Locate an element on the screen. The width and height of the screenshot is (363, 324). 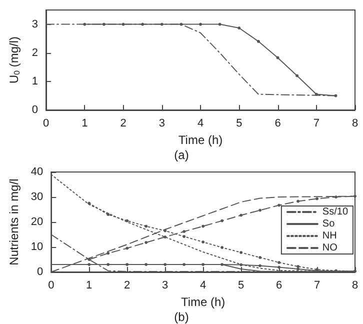
y-tick-label: 10 is located at coordinates (37, 247).